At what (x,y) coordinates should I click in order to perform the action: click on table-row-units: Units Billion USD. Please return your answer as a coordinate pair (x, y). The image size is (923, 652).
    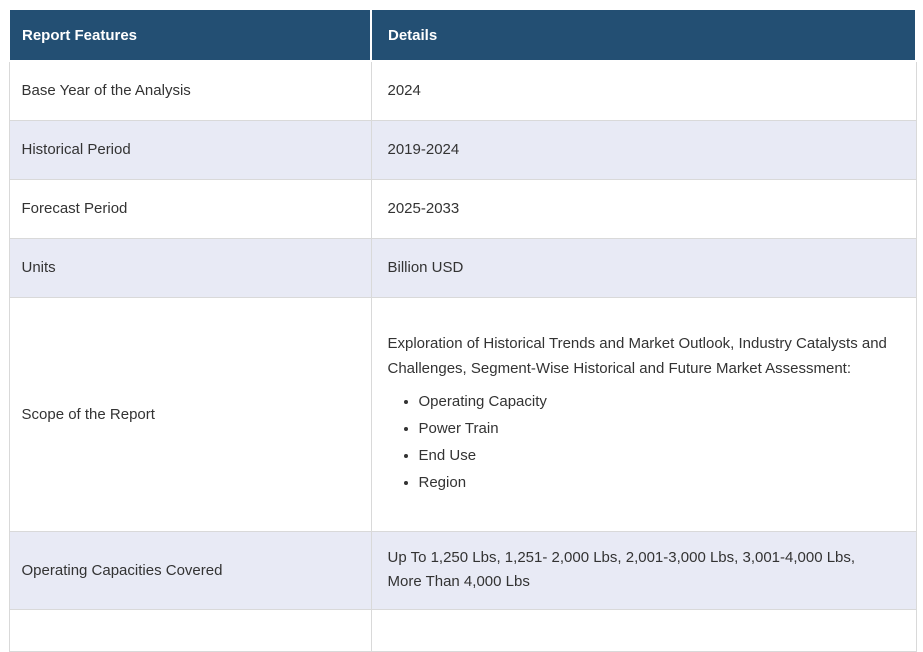
    Looking at the image, I should click on (462, 267).